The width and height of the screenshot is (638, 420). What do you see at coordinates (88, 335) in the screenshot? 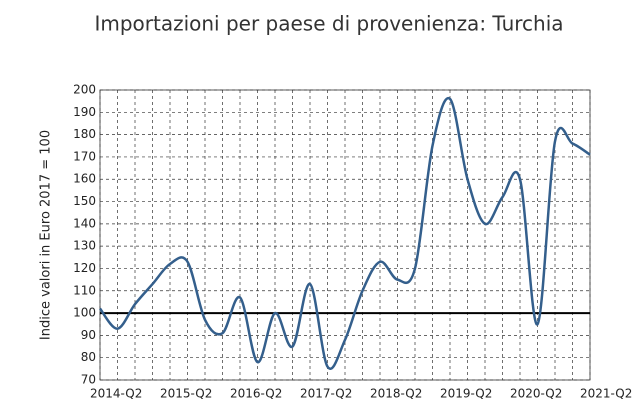
I see `y-tick-label: 90` at bounding box center [88, 335].